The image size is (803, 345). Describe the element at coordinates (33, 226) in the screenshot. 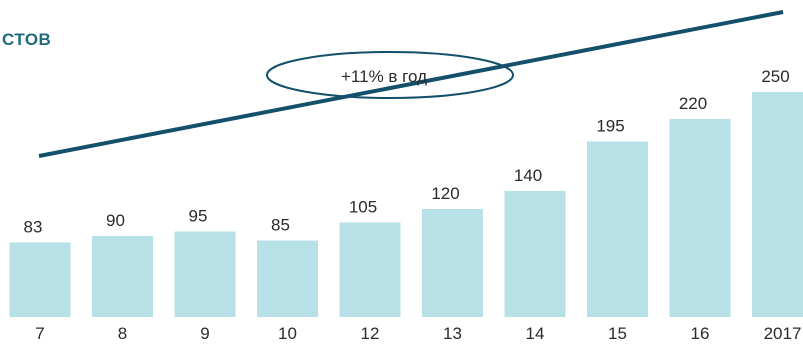

I see `value-label-7: 83` at that location.